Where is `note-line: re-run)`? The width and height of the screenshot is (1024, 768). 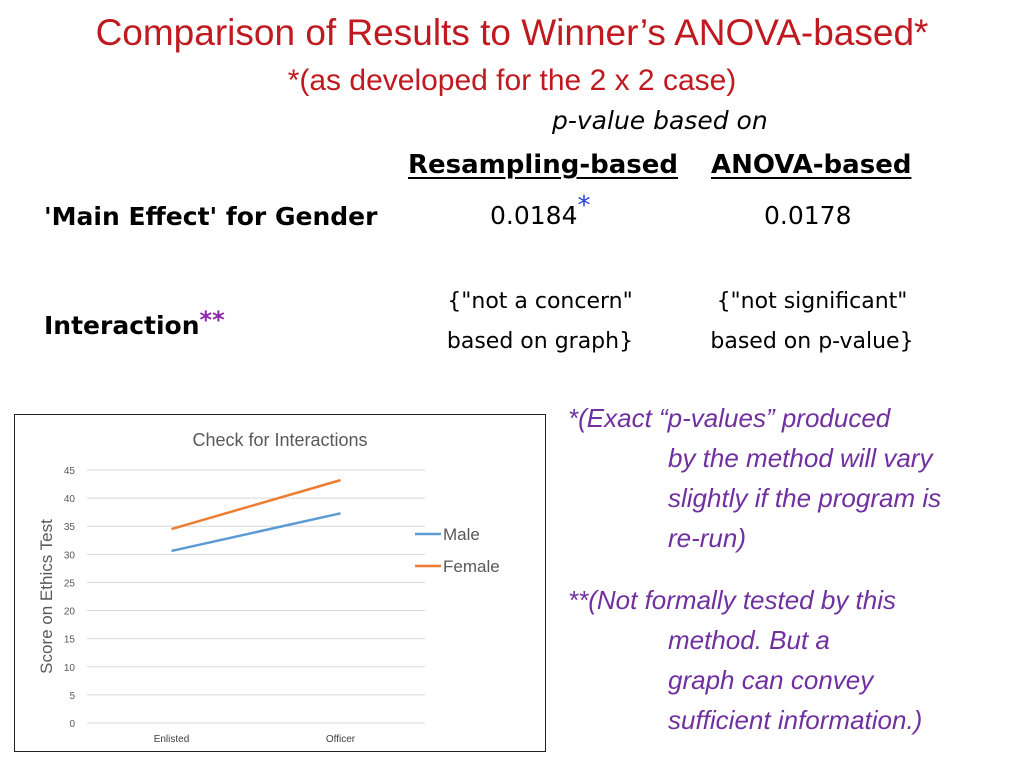 note-line: re-run) is located at coordinates (707, 538).